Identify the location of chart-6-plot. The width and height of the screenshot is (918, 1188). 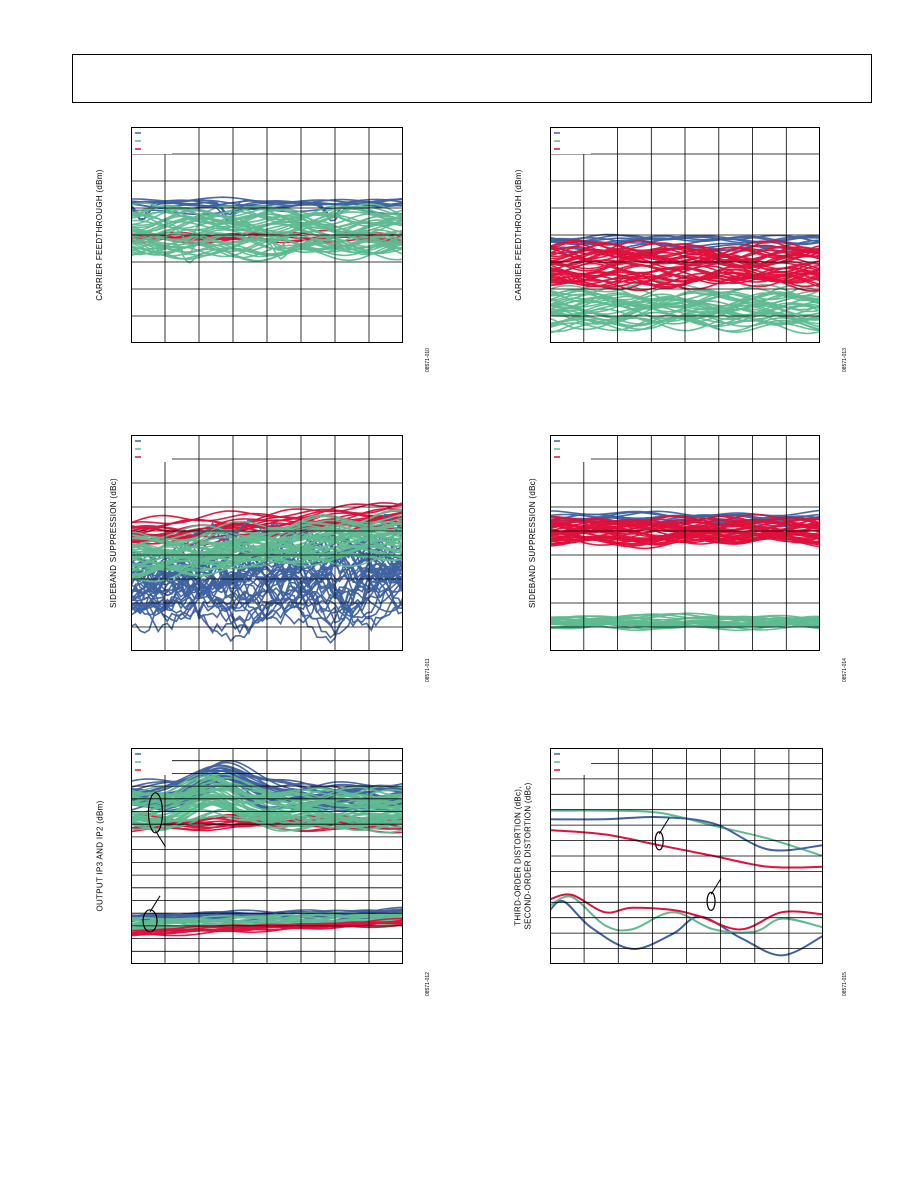
(686, 856).